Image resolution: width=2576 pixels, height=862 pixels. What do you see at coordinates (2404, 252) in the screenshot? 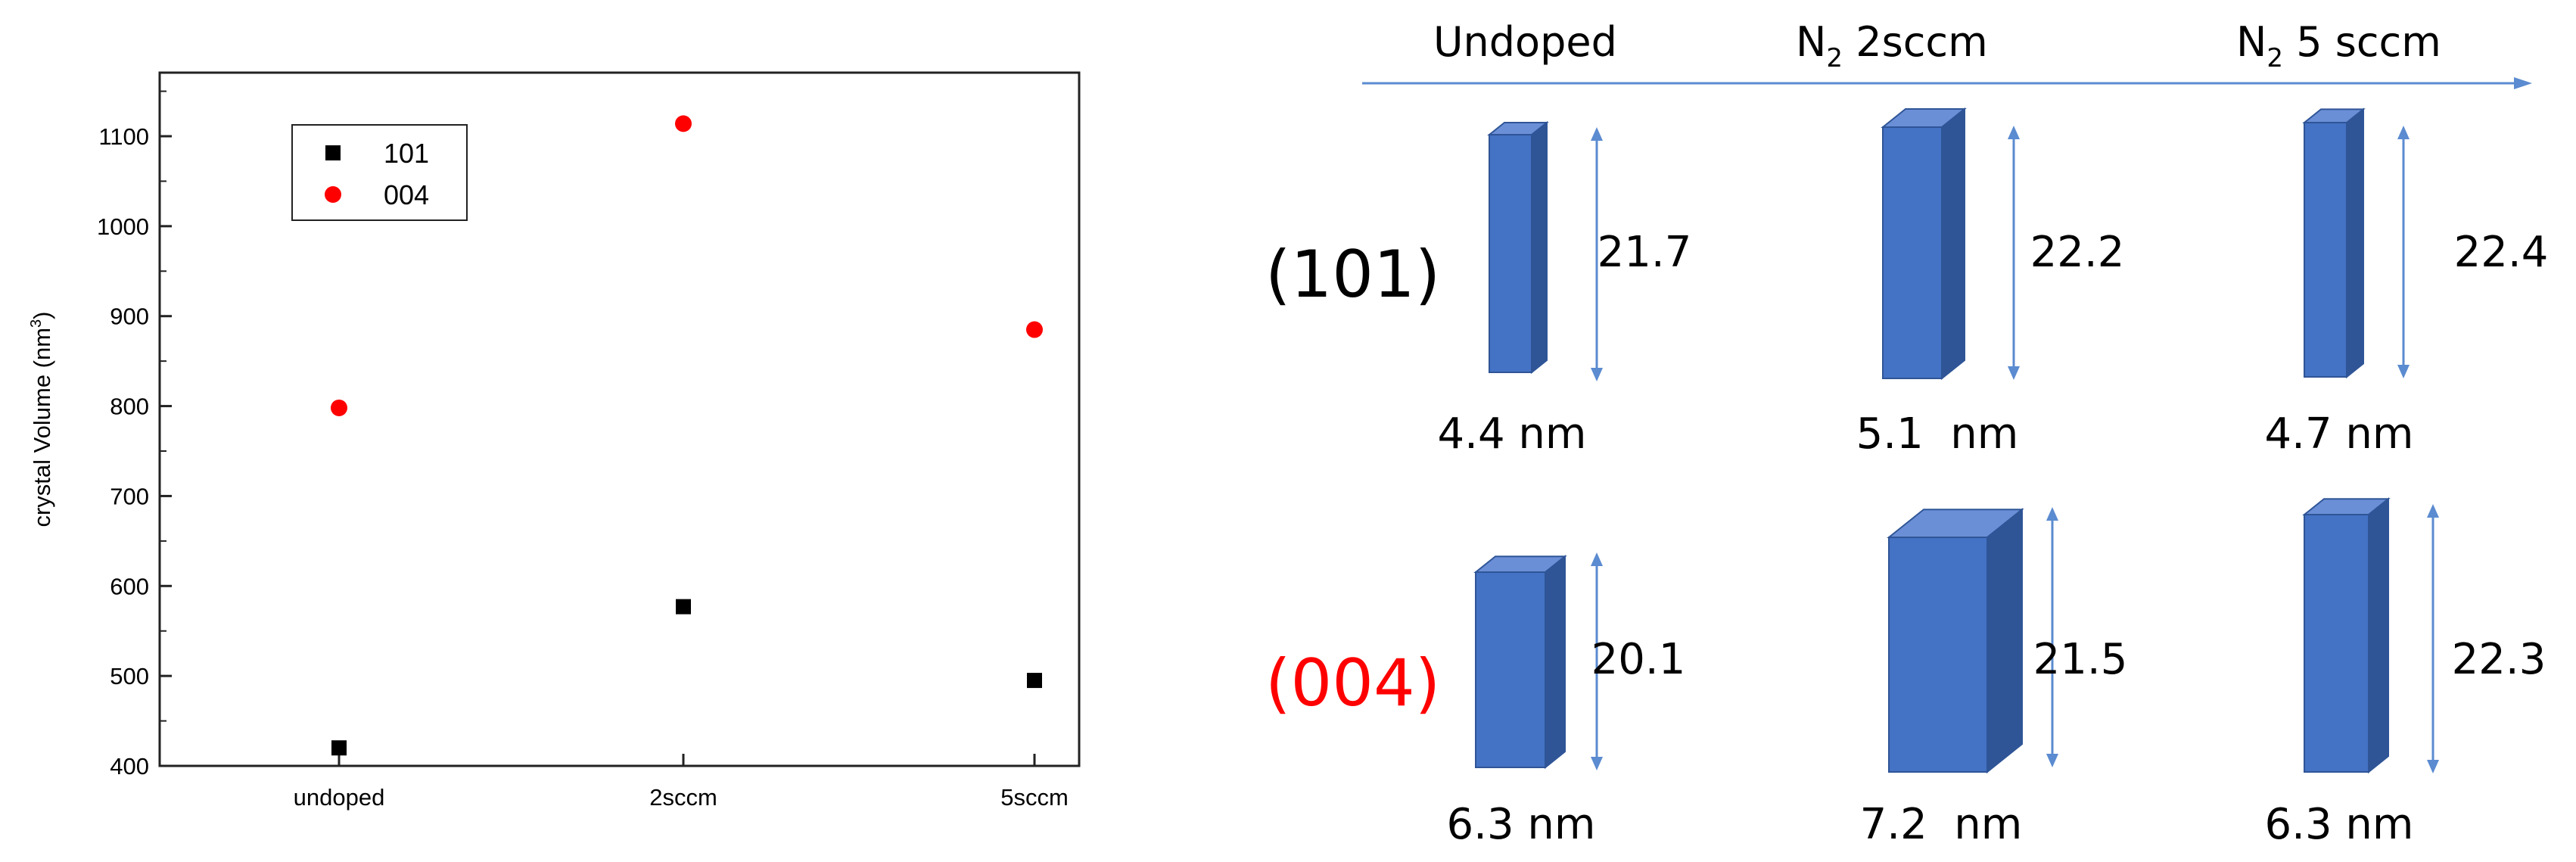
I see `height-arrow-101-5sccm` at bounding box center [2404, 252].